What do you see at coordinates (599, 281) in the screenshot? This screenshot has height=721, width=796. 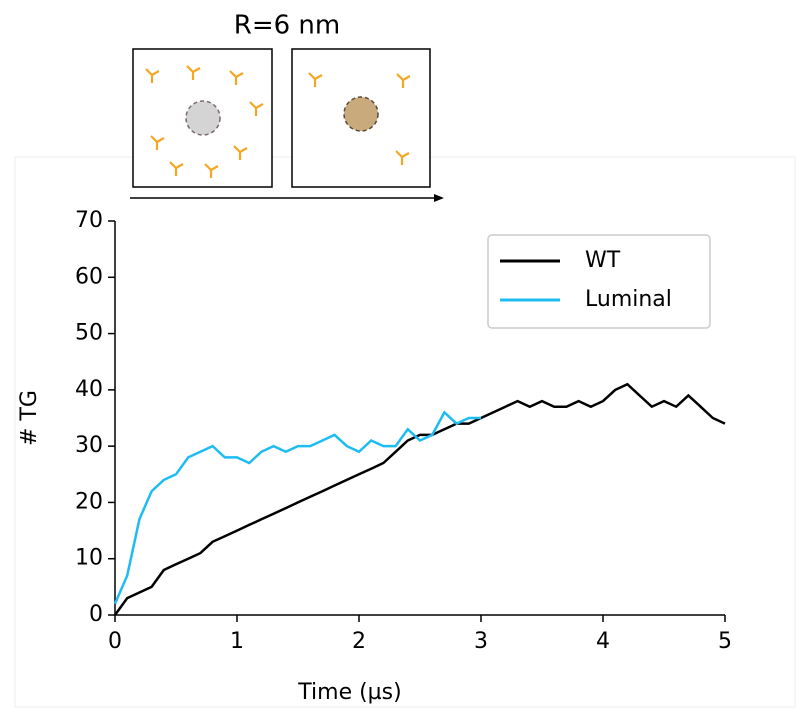 I see `legend-box` at bounding box center [599, 281].